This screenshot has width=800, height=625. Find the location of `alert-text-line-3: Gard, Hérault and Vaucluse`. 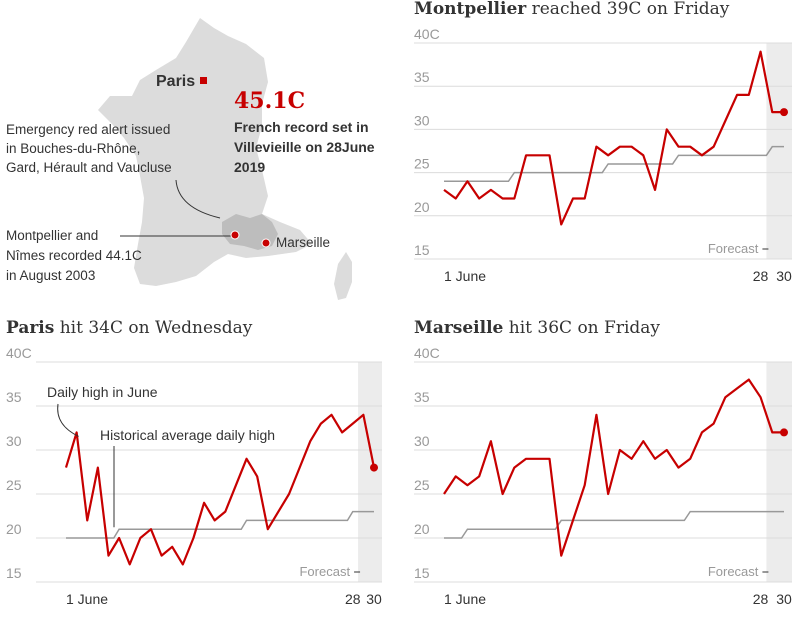

alert-text-line-3: Gard, Hérault and Vaucluse is located at coordinates (89, 167).